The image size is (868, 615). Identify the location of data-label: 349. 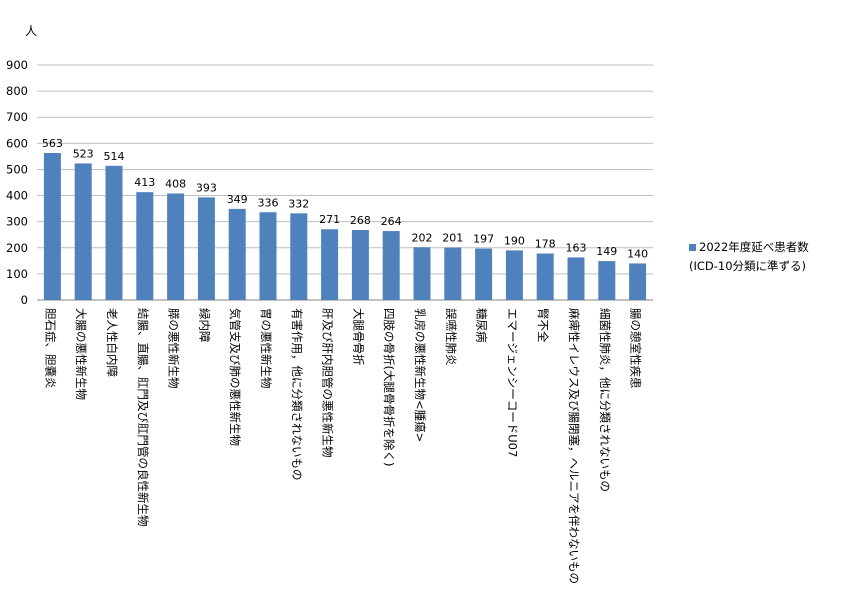
(237, 199).